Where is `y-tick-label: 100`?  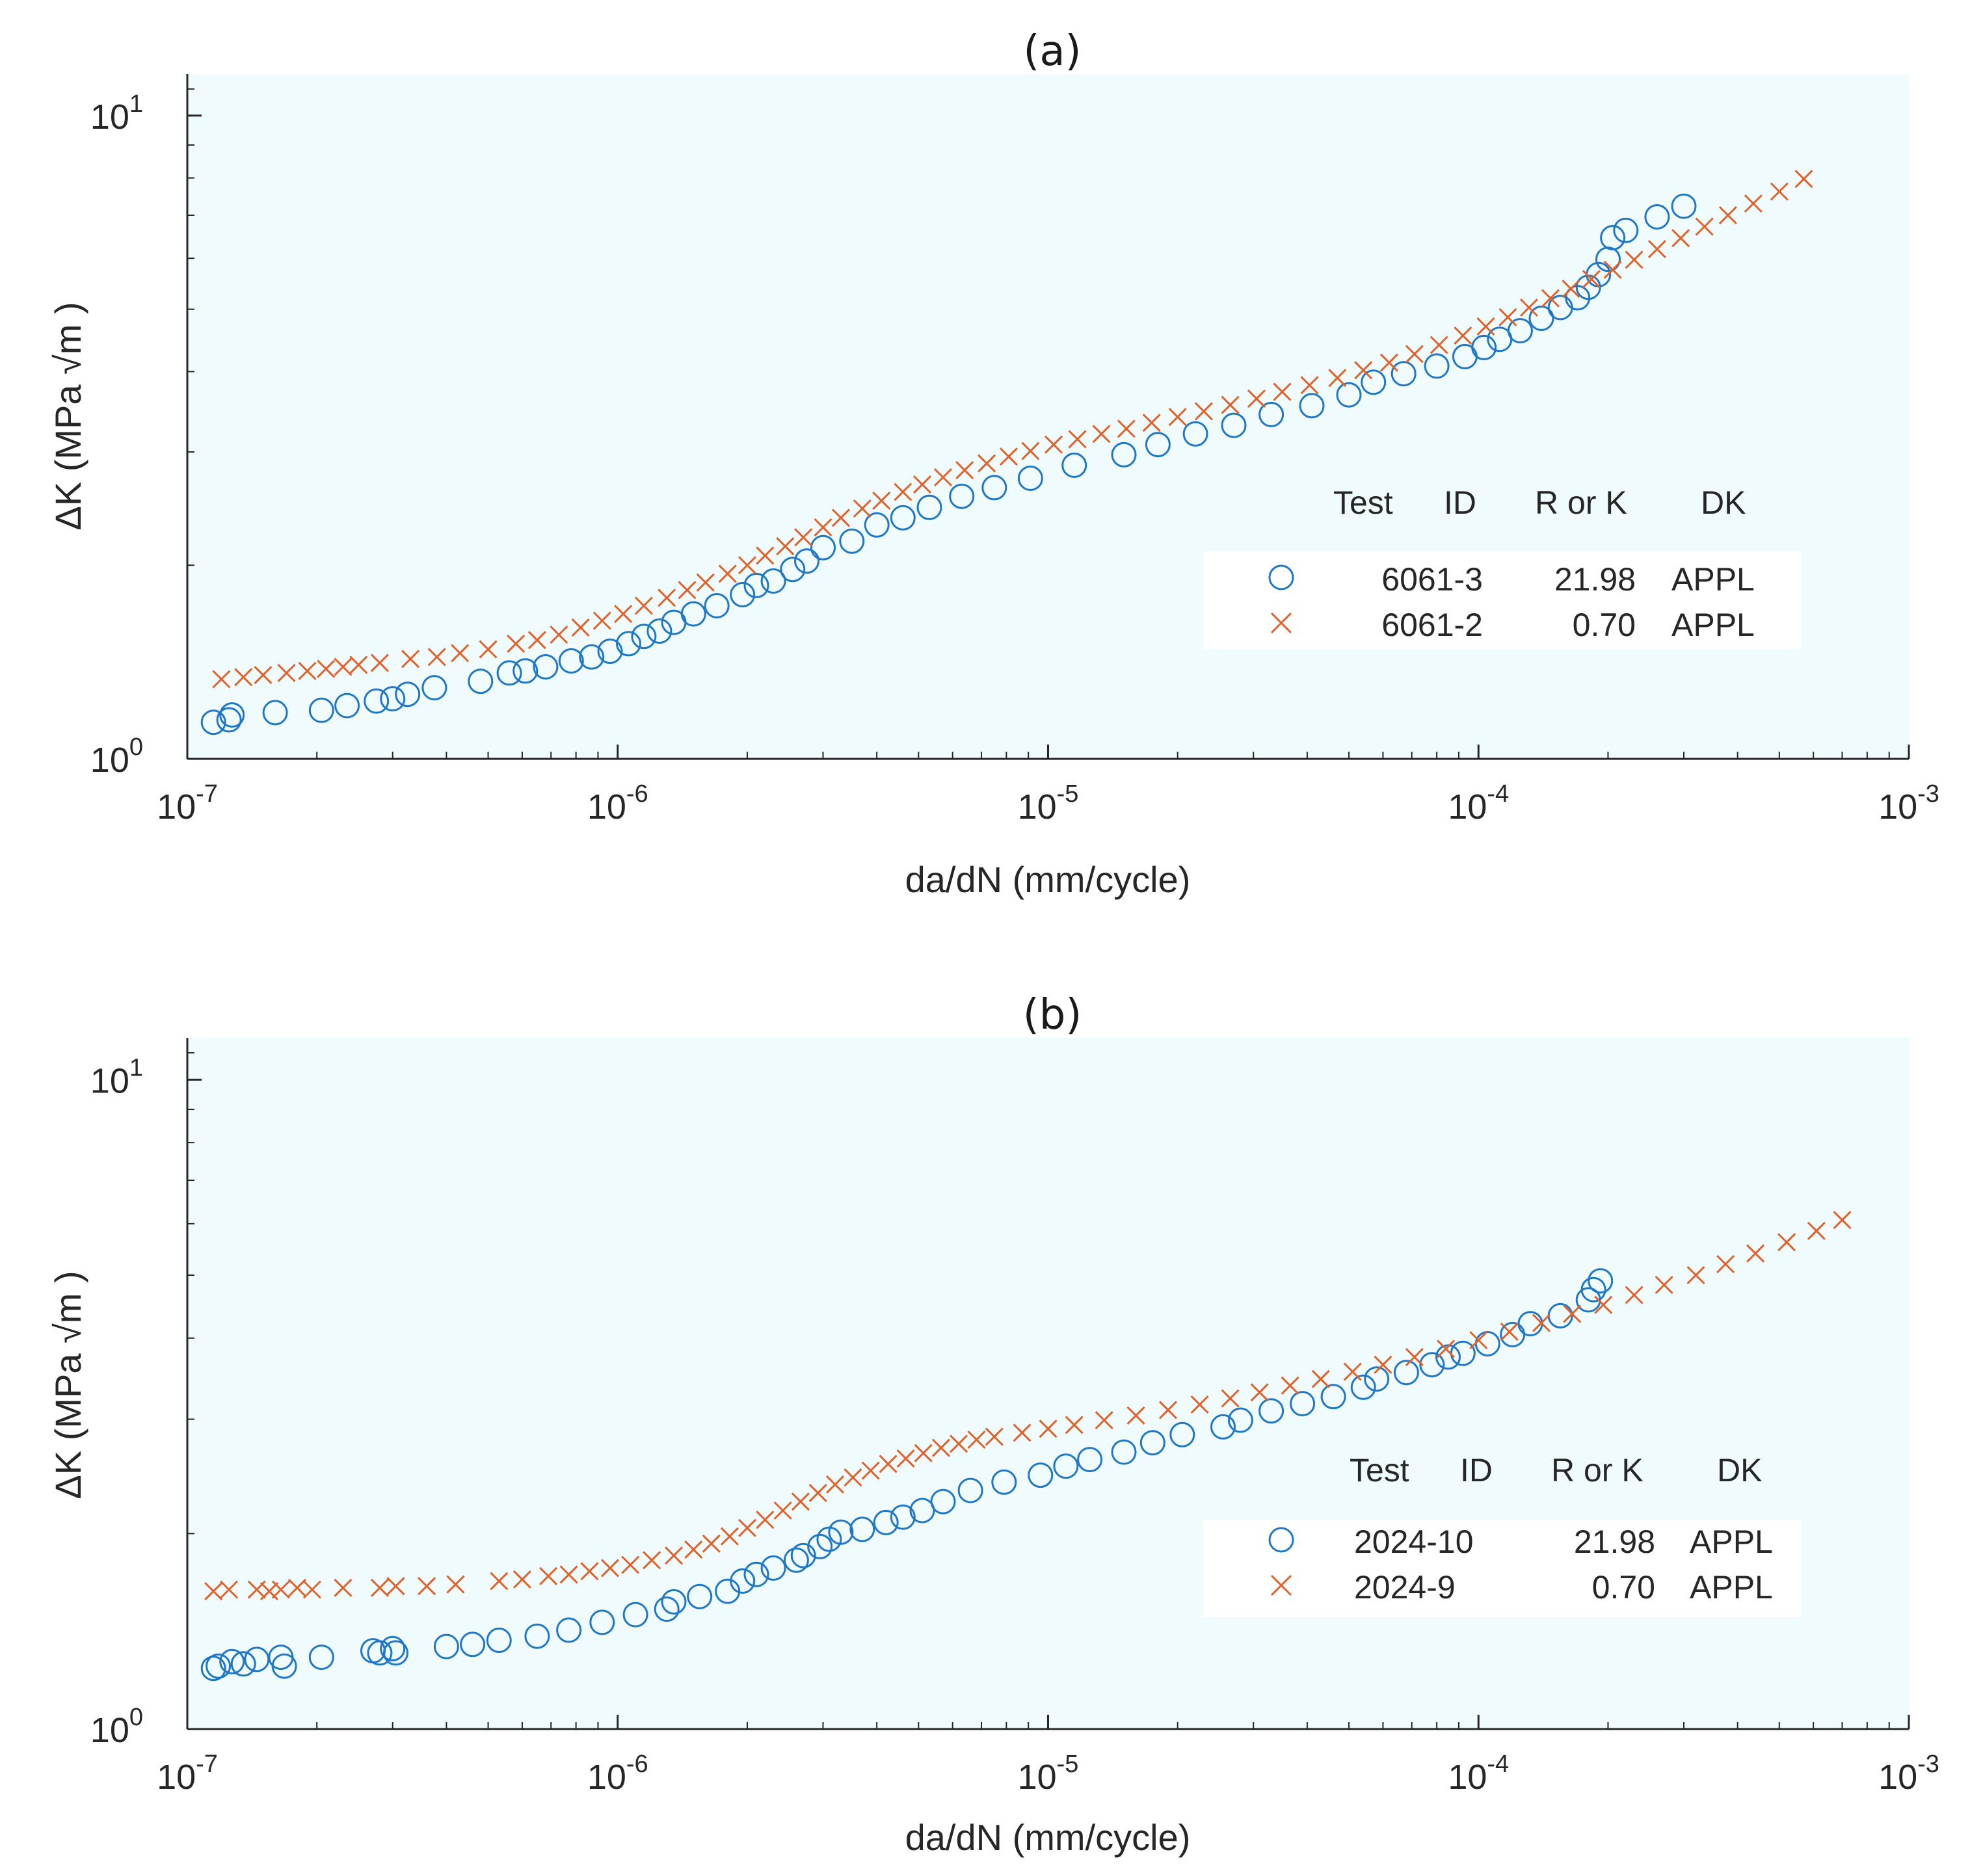
y-tick-label: 100 is located at coordinates (116, 1727).